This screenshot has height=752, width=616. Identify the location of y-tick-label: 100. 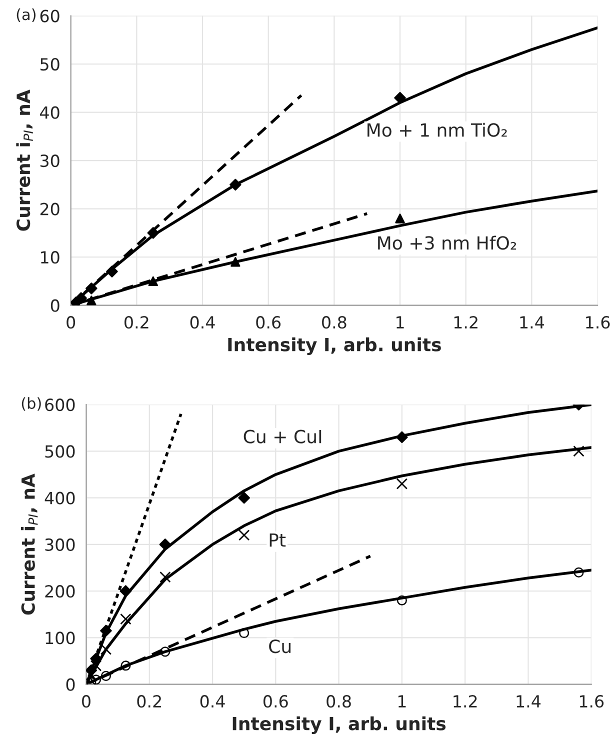
(60, 638).